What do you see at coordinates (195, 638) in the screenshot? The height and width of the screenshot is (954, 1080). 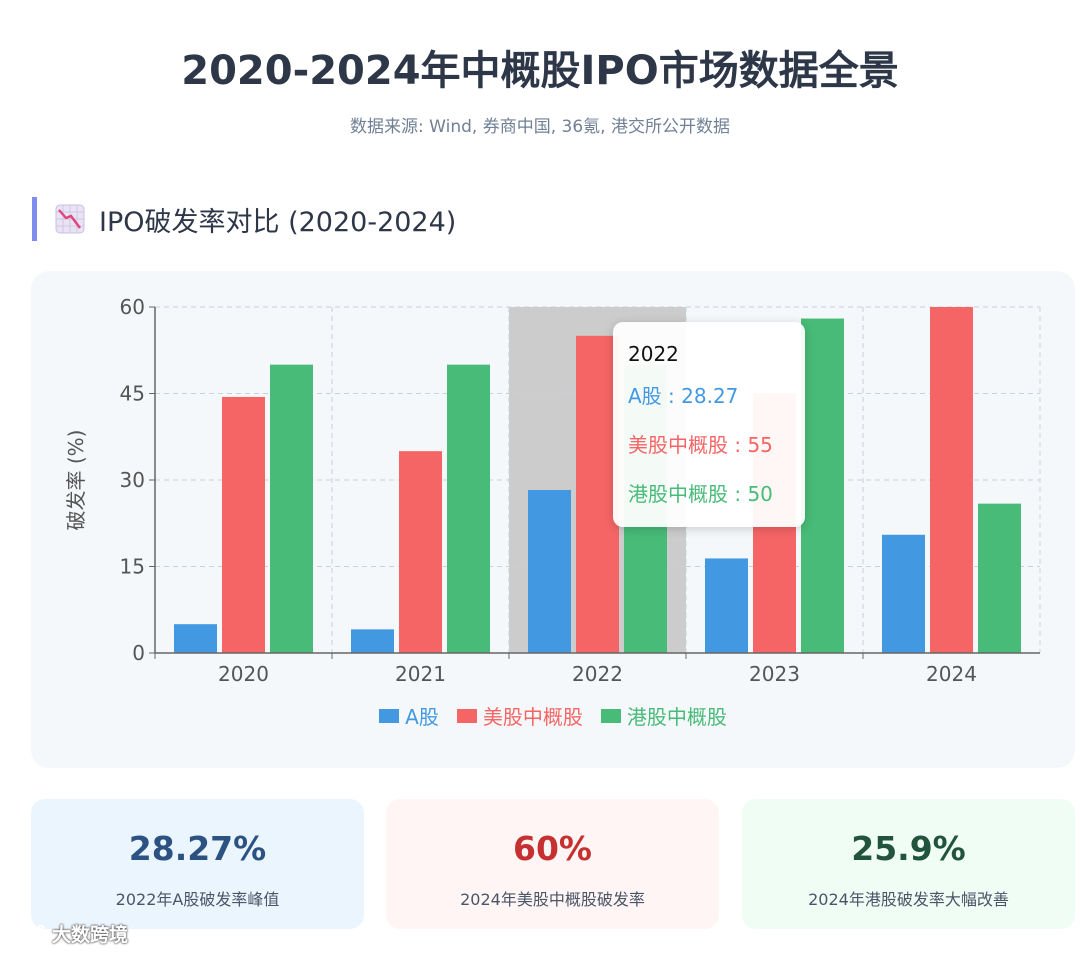 I see `bar-2020-s0` at bounding box center [195, 638].